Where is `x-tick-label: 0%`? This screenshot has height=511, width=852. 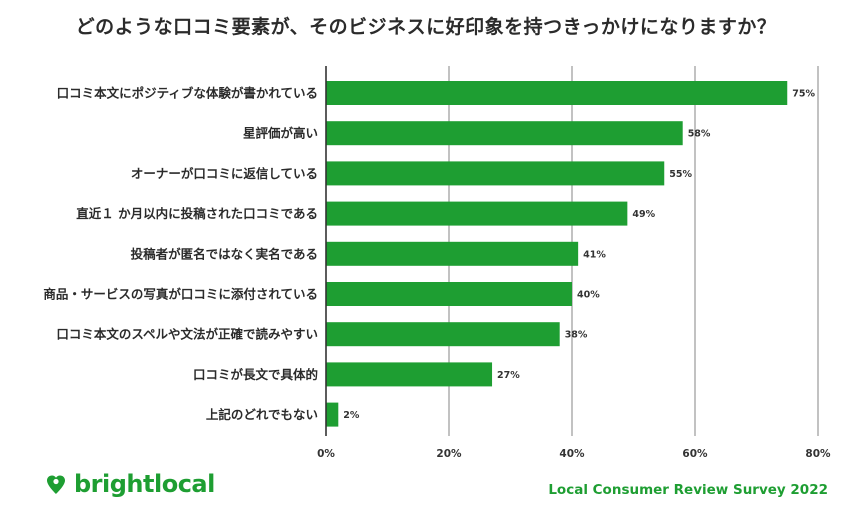
x-tick-label: 0% is located at coordinates (326, 454).